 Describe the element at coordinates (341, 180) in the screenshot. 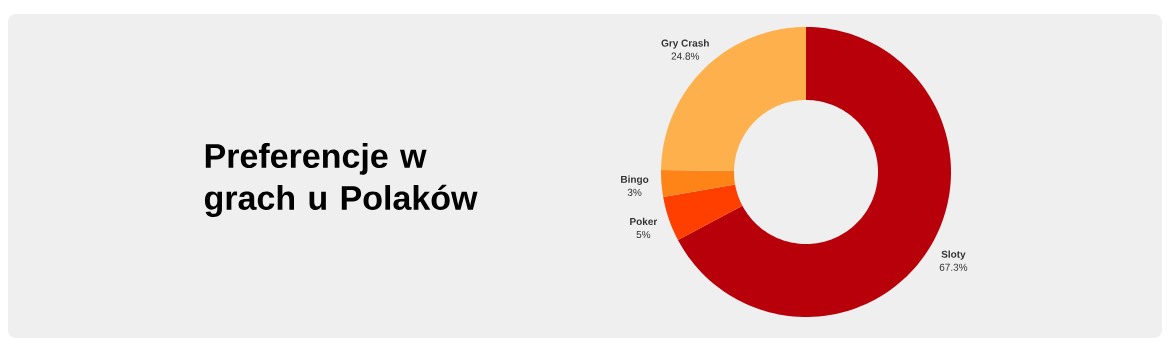

I see `text: Preferencje w grach u Polaków` at that location.